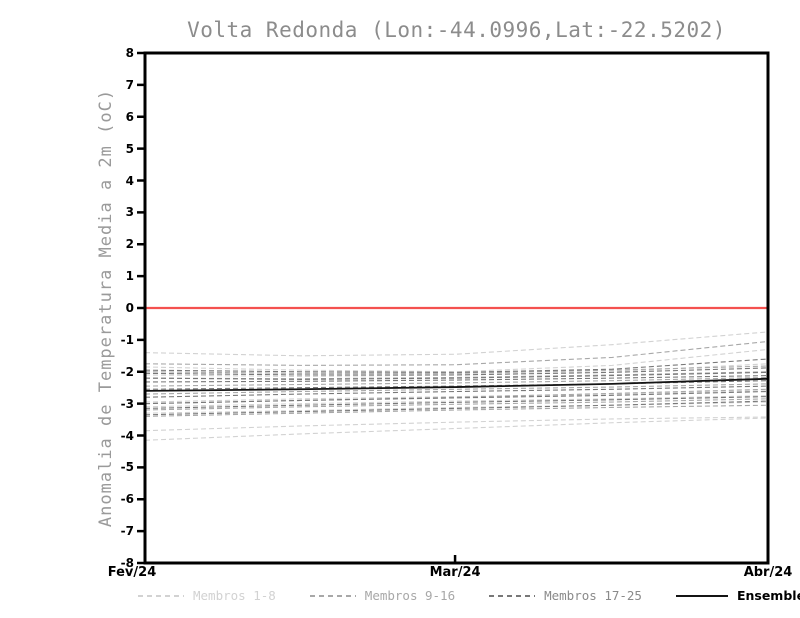  I want to click on y-tick-label: -3, so click(127, 403).